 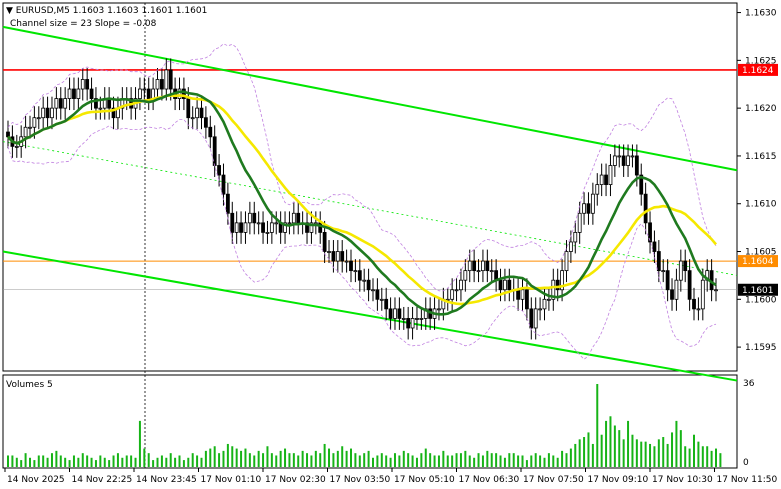 What do you see at coordinates (761, 205) in the screenshot?
I see `price-tick-label: 1.1610` at bounding box center [761, 205].